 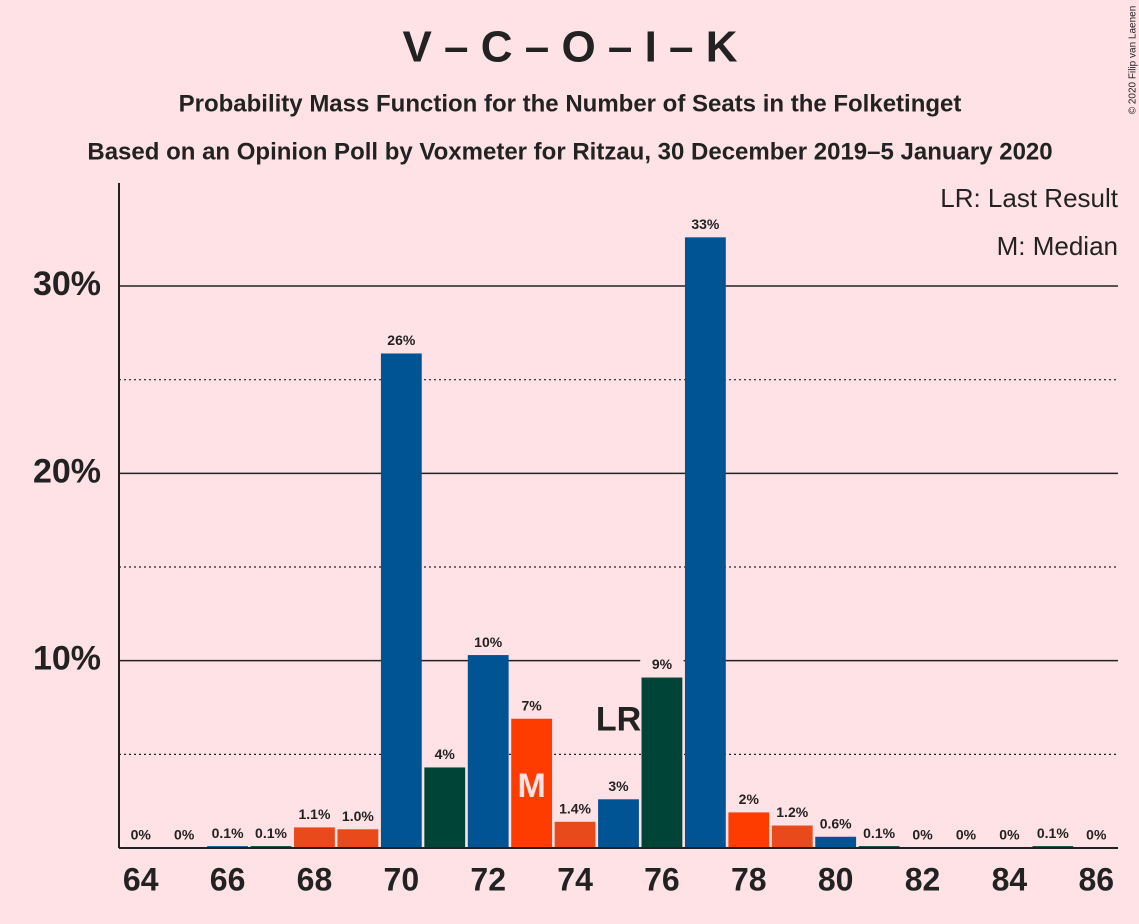 I want to click on x-tick-label: 66, so click(x=228, y=879).